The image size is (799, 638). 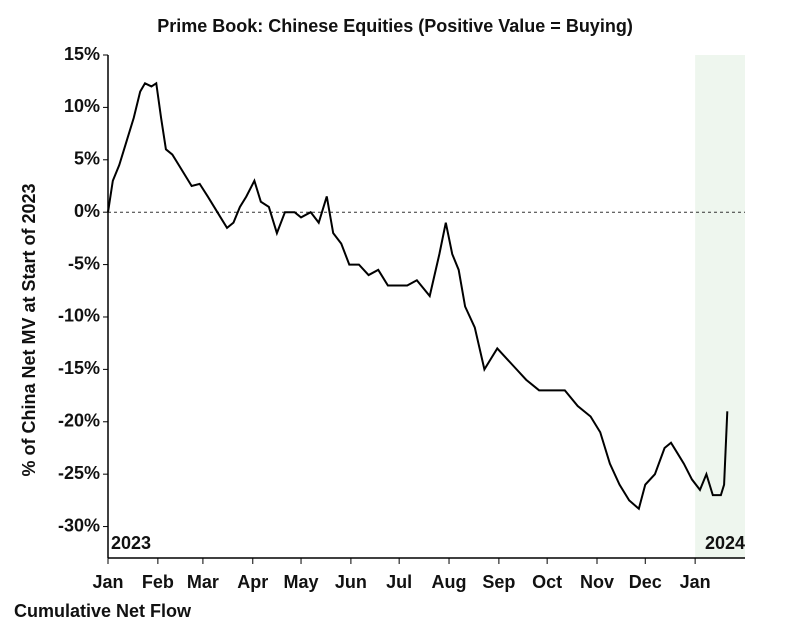 I want to click on y-tick-label: 5%, so click(x=87, y=159).